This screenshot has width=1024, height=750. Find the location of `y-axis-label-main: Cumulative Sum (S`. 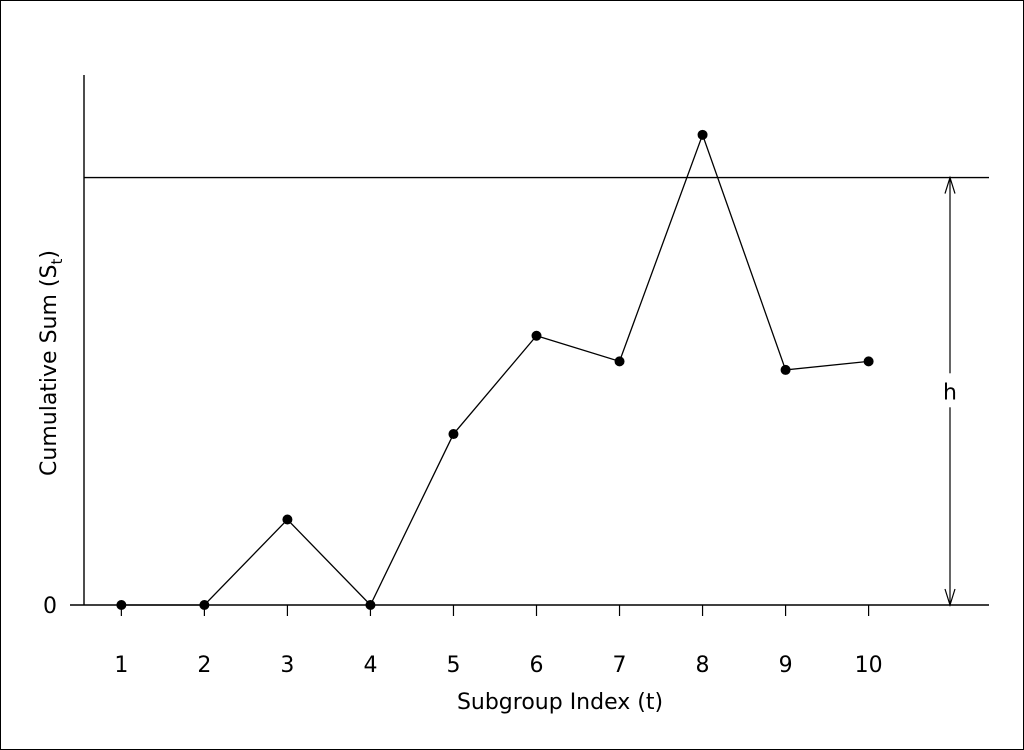

y-axis-label-main: Cumulative Sum (S is located at coordinates (49, 370).